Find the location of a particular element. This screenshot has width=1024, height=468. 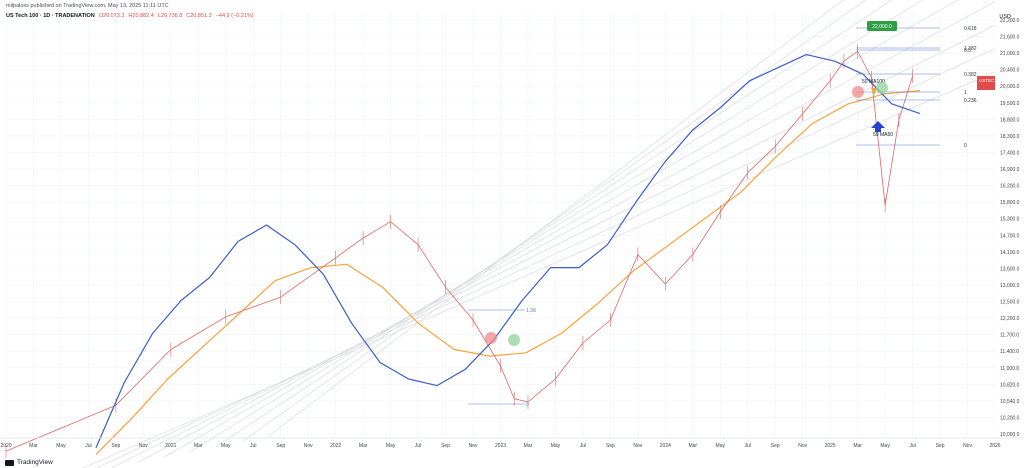

y-tick-label: 21,000.0 is located at coordinates (1010, 54).